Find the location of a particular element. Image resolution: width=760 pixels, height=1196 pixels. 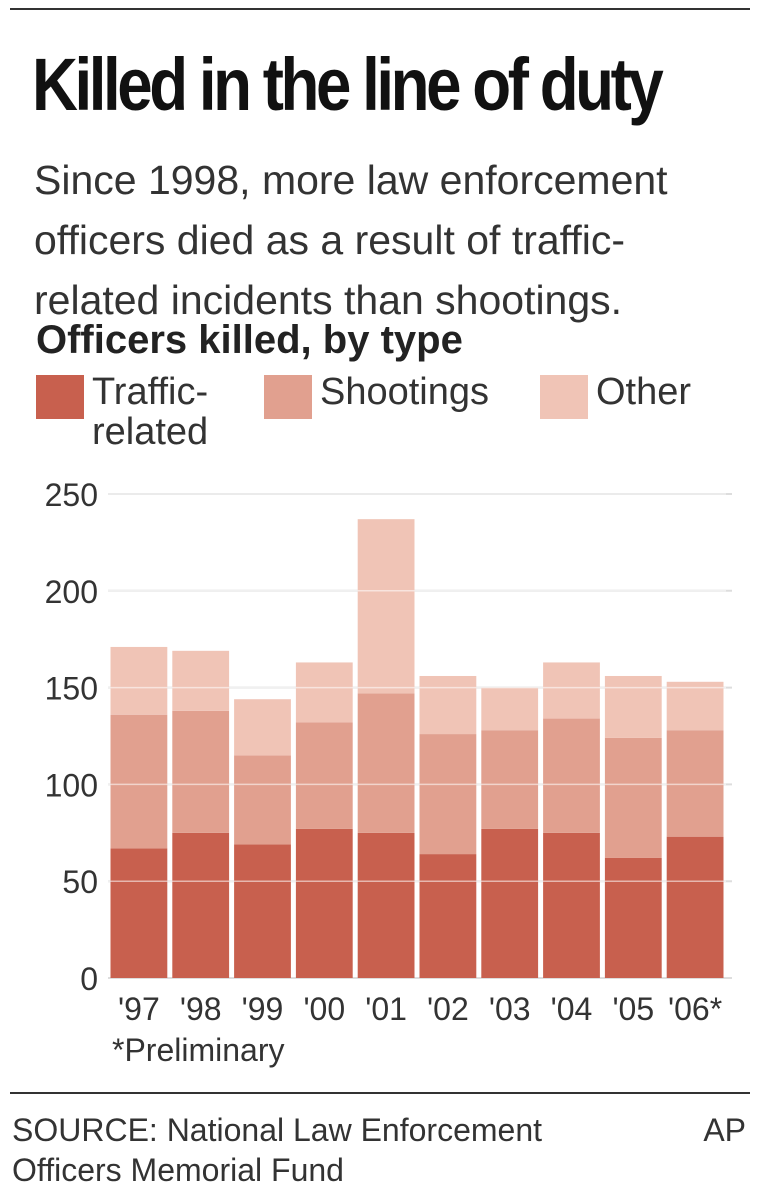

legend-label-shootings: Shootings is located at coordinates (405, 392).